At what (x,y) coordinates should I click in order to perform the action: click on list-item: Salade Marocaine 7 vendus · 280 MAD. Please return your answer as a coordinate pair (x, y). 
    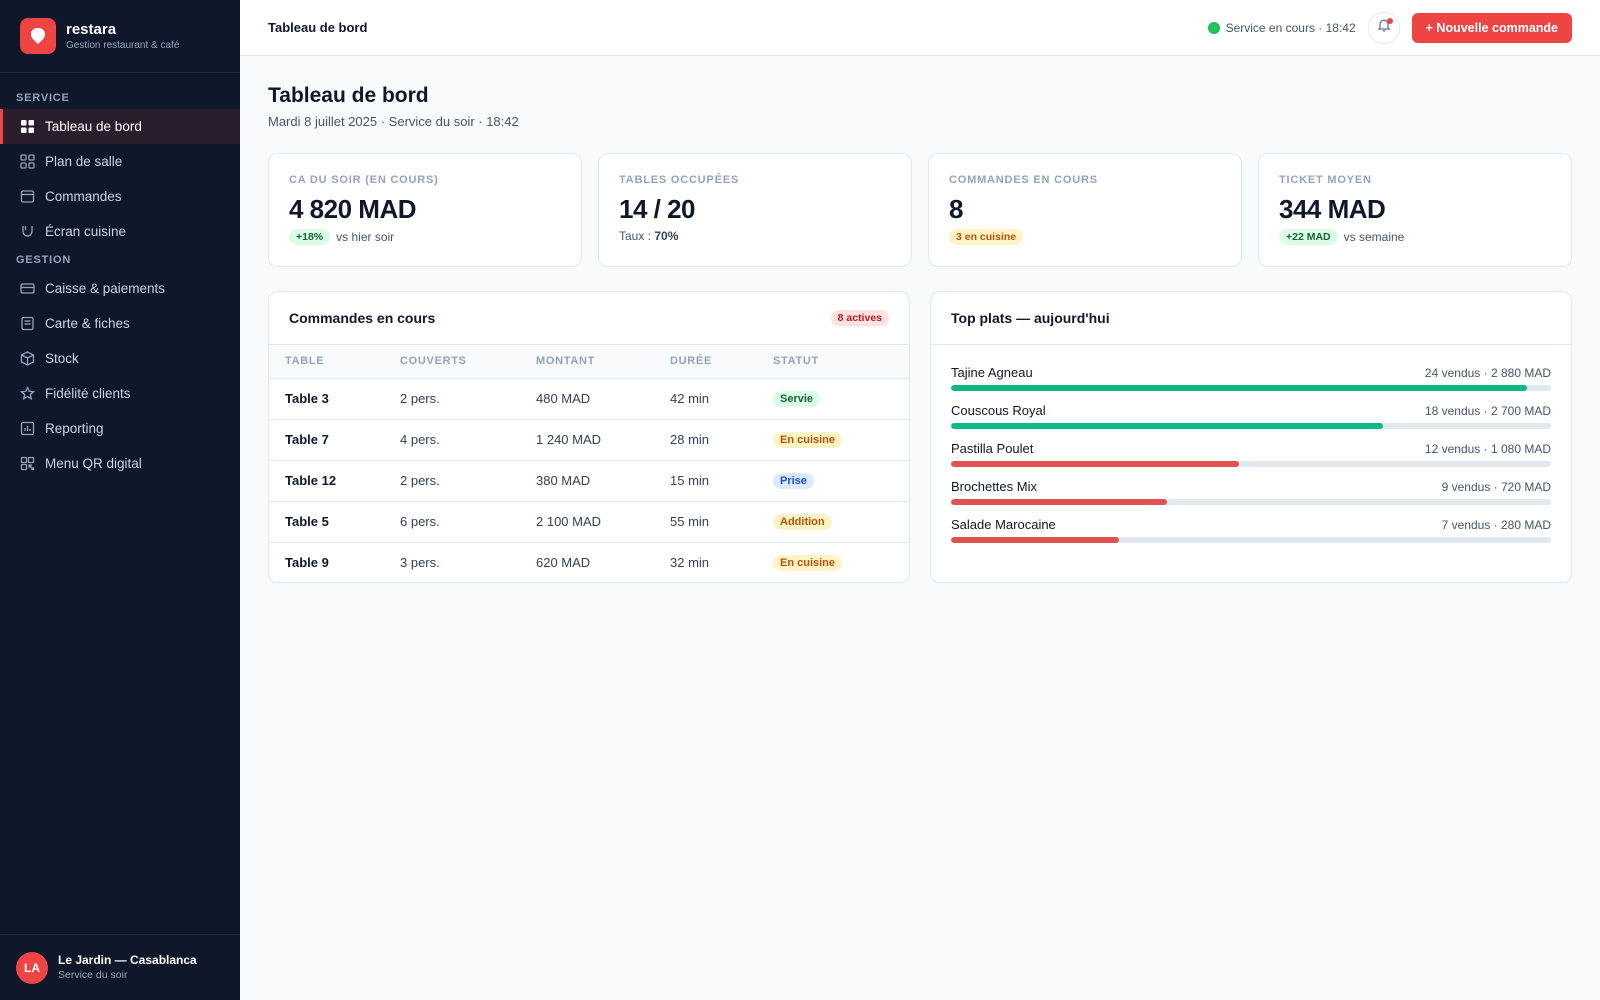
    Looking at the image, I should click on (1251, 530).